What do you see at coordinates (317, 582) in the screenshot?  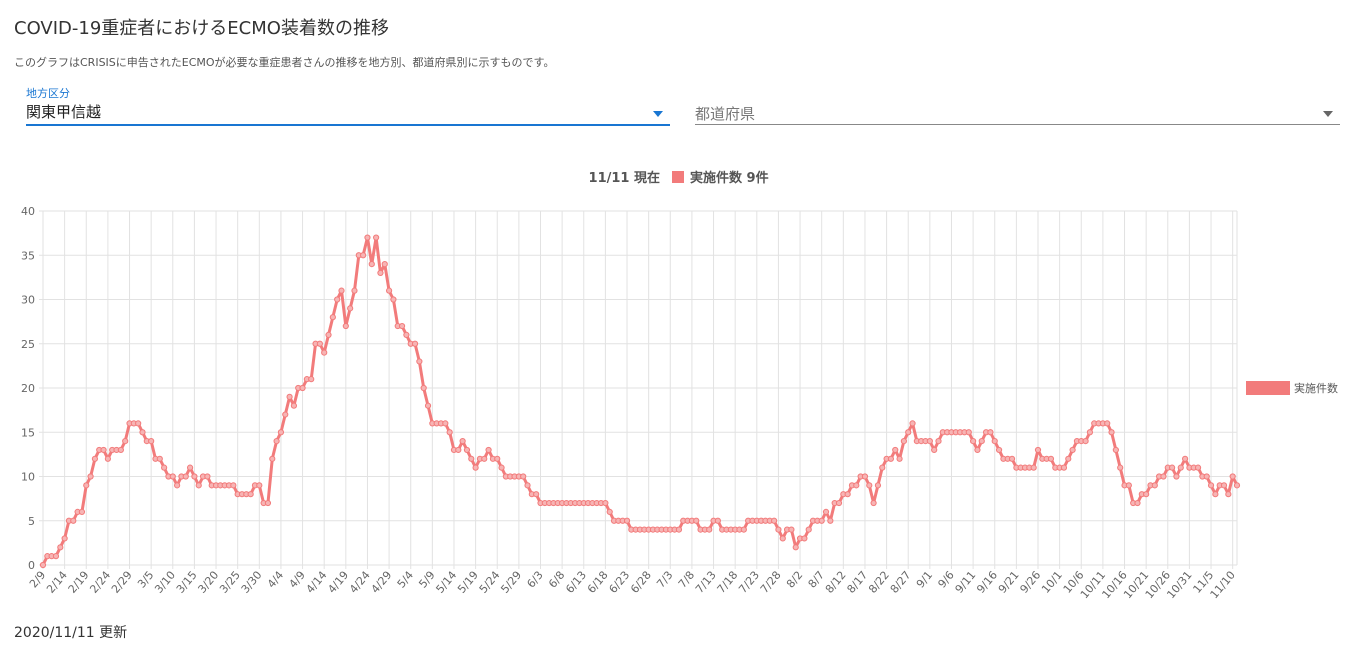 I see `x-tick-label: 4/14` at bounding box center [317, 582].